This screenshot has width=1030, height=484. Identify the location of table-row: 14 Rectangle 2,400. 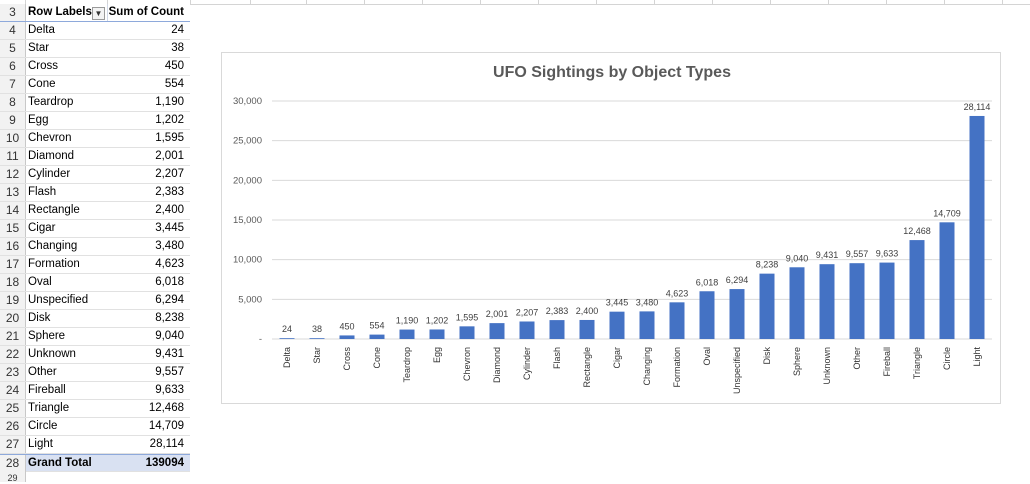
(95, 211).